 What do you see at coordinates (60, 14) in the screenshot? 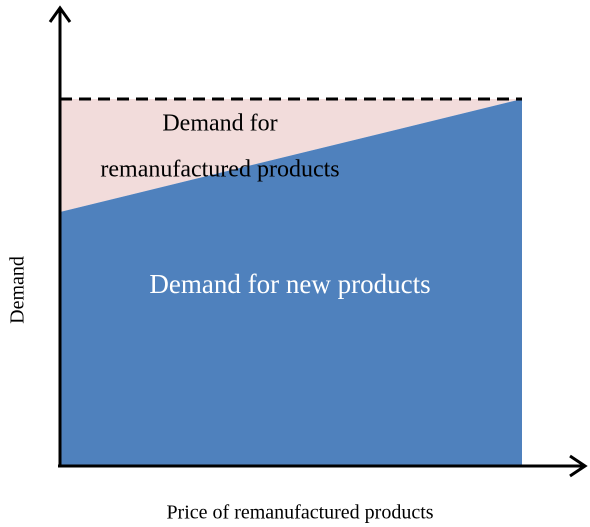
I see `y-axis-arrow` at bounding box center [60, 14].